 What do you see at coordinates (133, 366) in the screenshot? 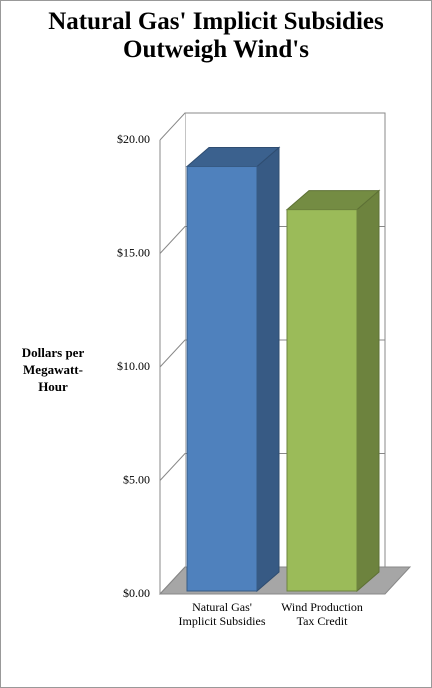
I see `y-tick-label: $10.00` at bounding box center [133, 366].